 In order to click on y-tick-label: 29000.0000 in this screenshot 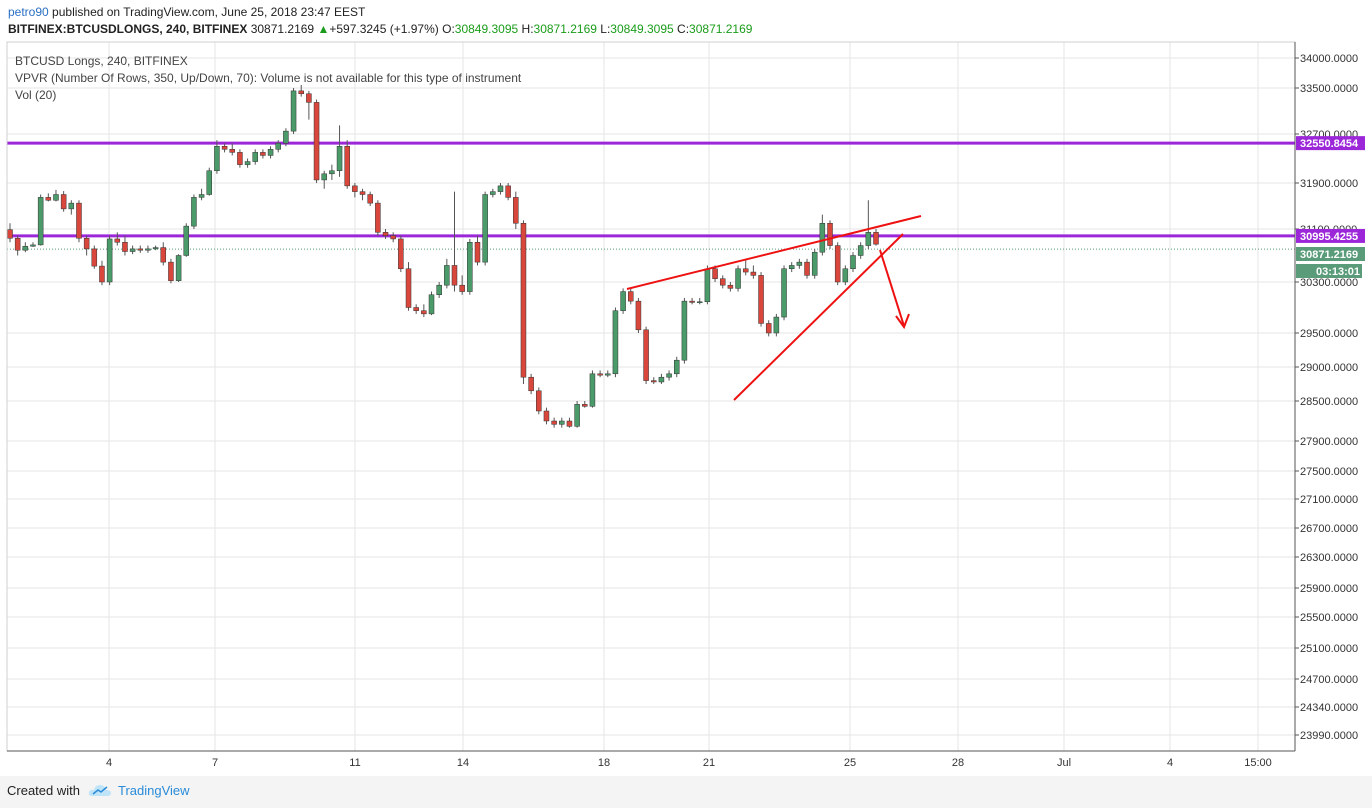, I will do `click(1329, 368)`.